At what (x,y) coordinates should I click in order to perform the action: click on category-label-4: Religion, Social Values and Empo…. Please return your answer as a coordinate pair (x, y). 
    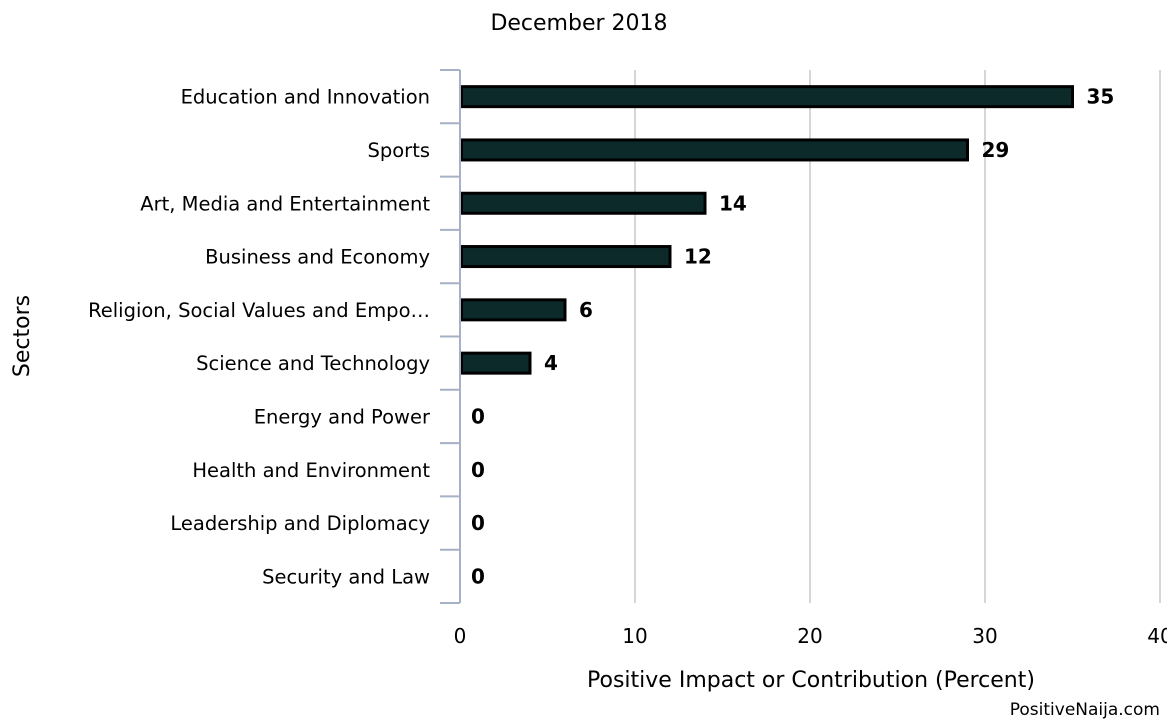
    Looking at the image, I should click on (259, 310).